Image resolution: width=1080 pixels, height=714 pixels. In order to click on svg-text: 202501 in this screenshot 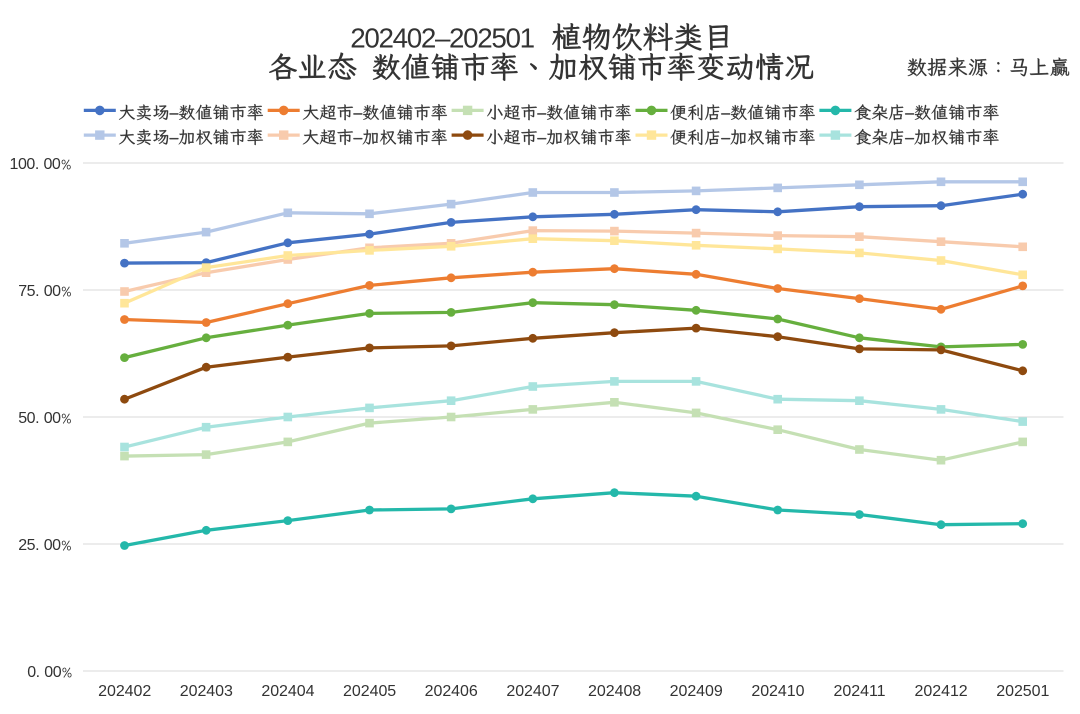, I will do `click(1022, 691)`.